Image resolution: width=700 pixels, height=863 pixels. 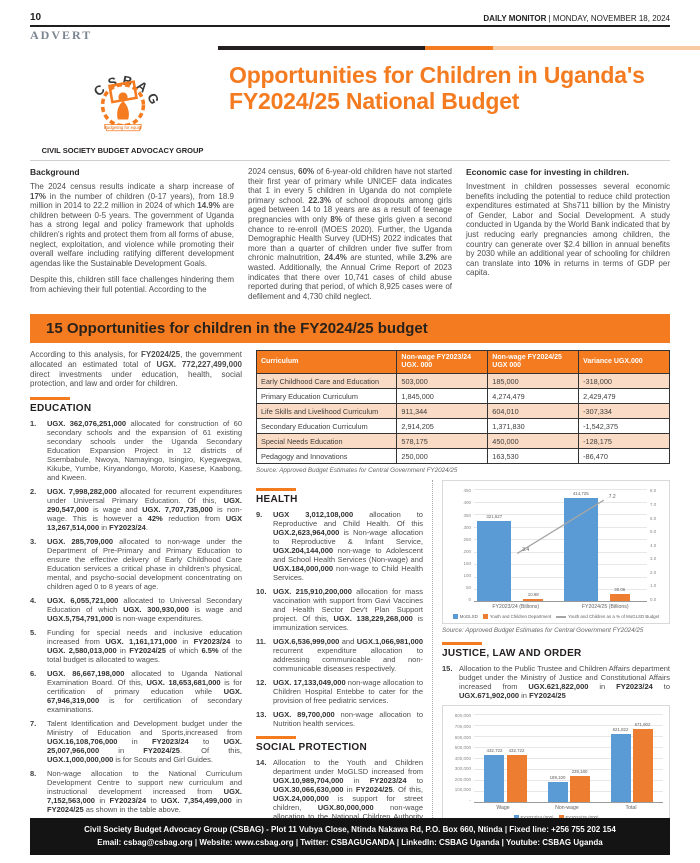 I want to click on tick-label: 1.0, so click(x=653, y=586).